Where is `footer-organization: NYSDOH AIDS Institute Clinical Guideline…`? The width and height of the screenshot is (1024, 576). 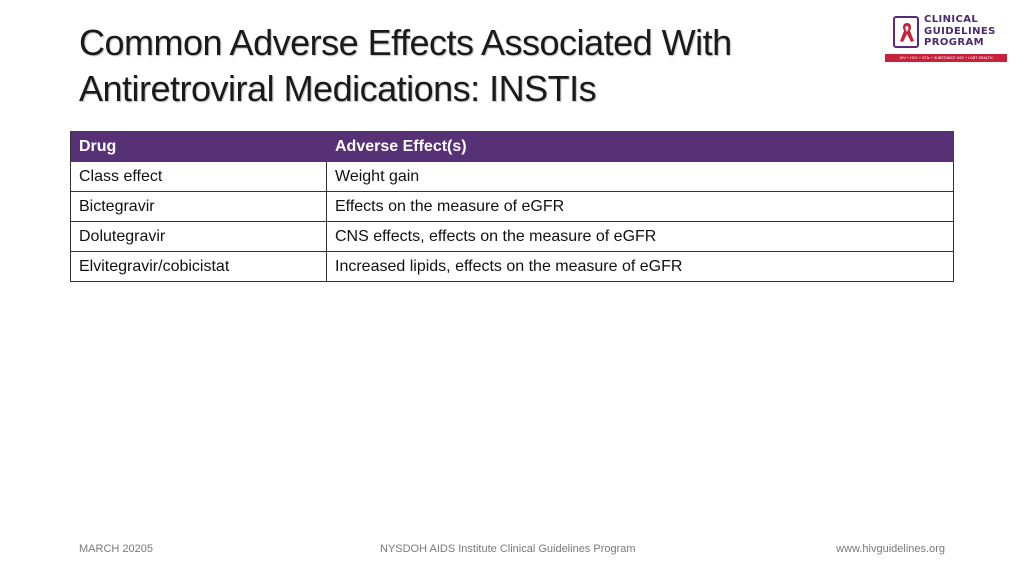 footer-organization: NYSDOH AIDS Institute Clinical Guideline… is located at coordinates (508, 549).